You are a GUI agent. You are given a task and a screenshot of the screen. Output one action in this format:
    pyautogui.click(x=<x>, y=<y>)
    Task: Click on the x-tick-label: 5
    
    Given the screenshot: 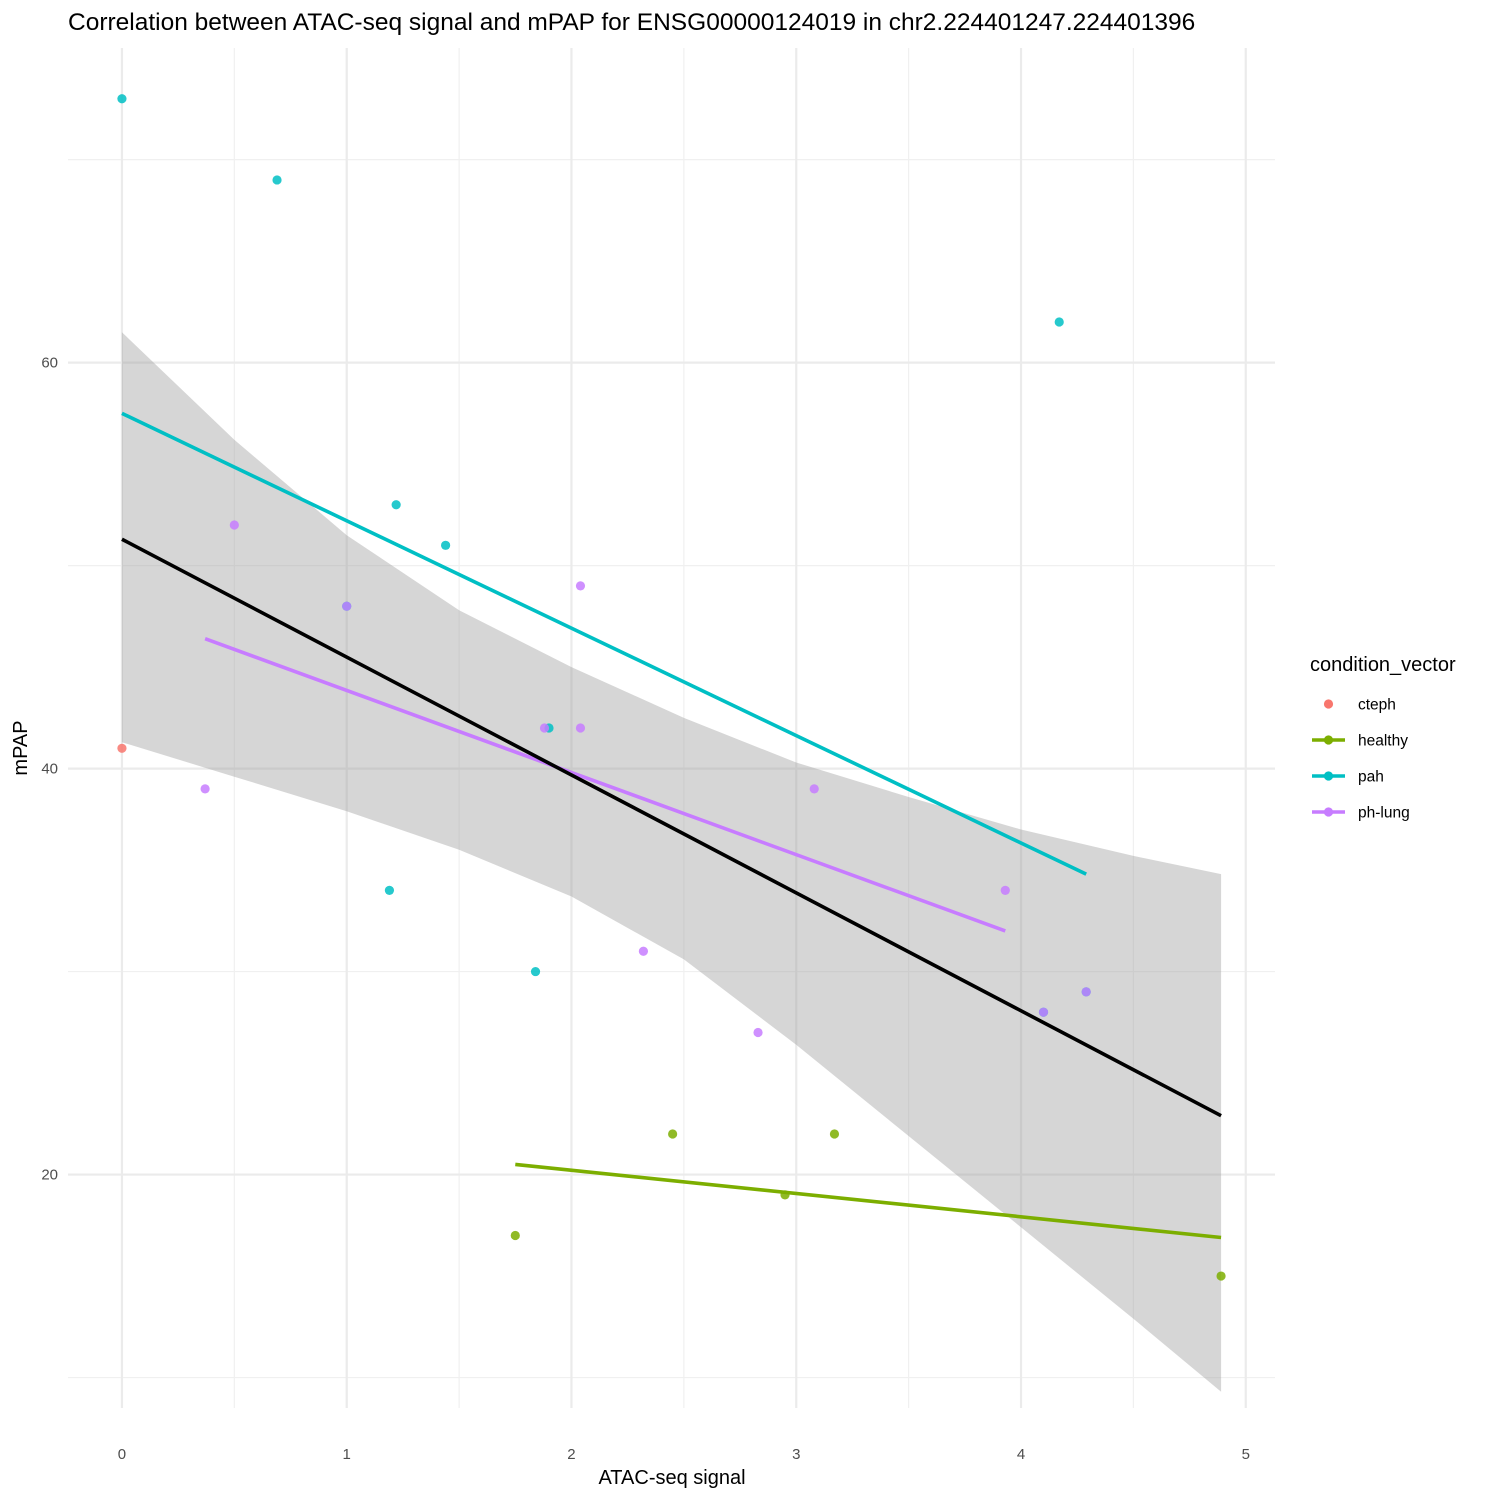 What is the action you would take?
    pyautogui.click(x=1246, y=1454)
    